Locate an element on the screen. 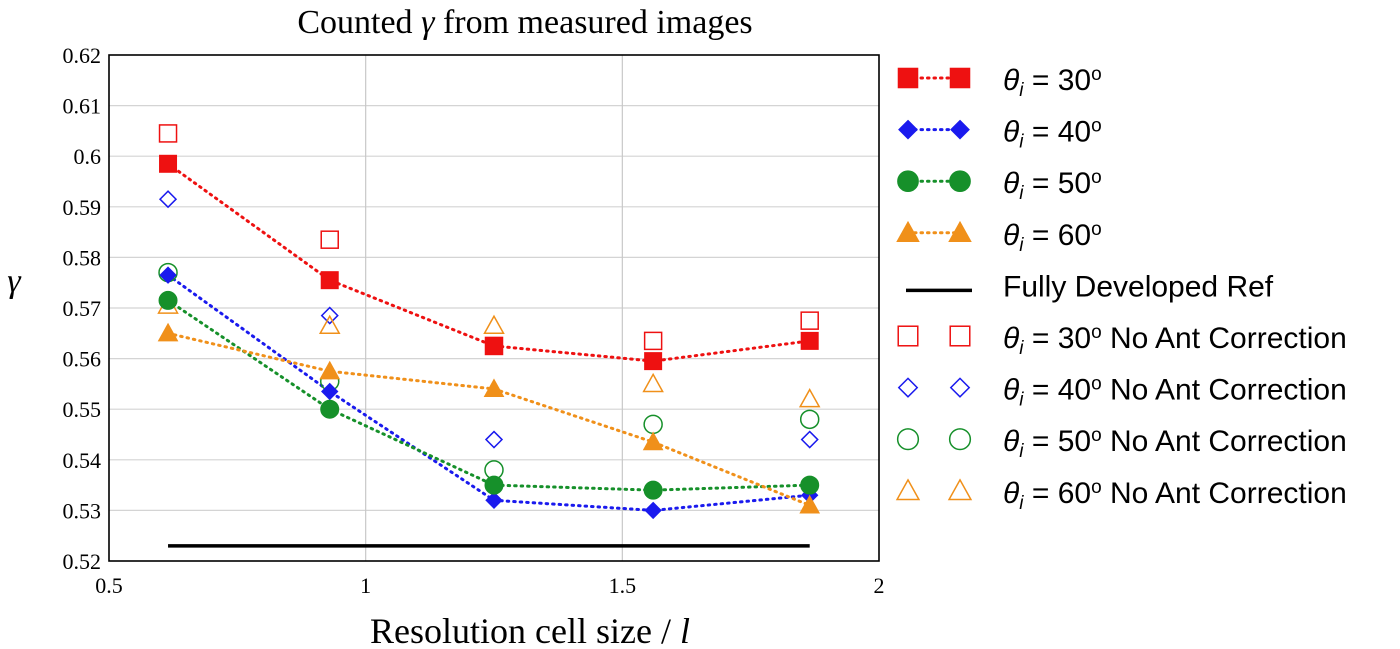 This screenshot has width=1400, height=649. legend-item: θi = 60o No Ant Correction is located at coordinates (1121, 495).